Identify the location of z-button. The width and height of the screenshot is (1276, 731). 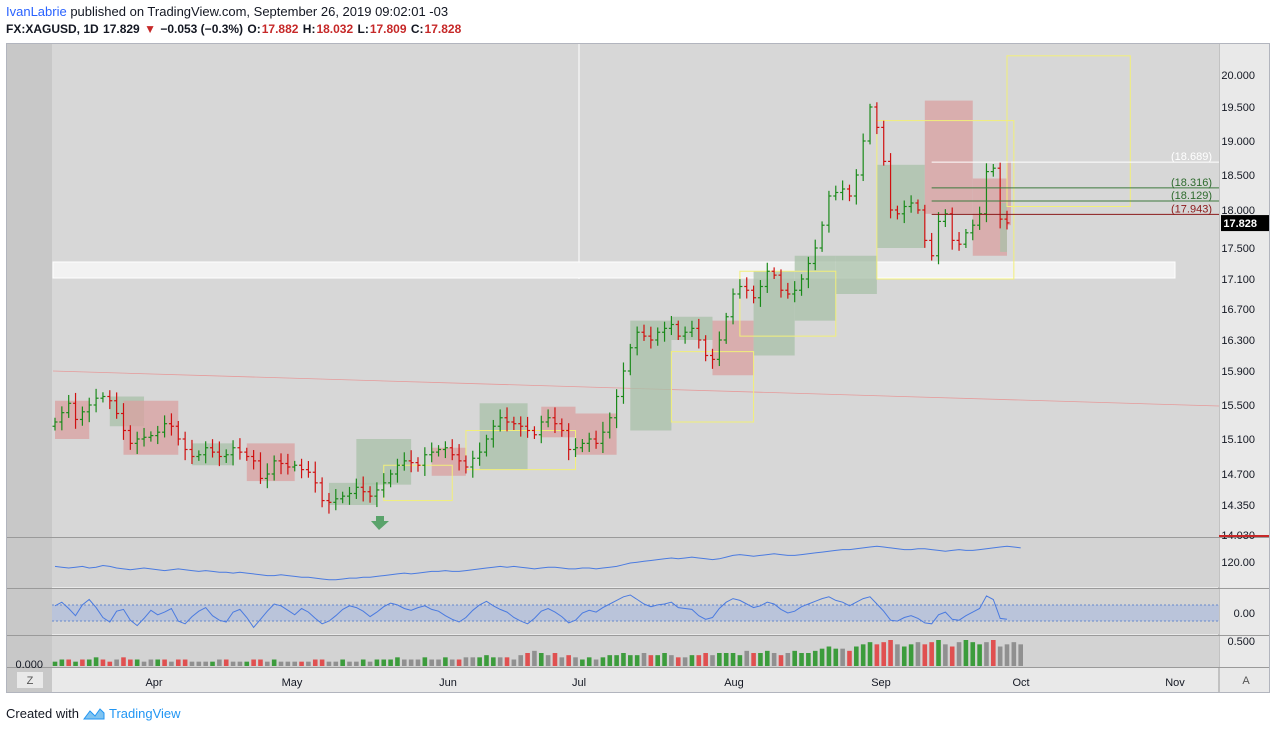
(30, 680).